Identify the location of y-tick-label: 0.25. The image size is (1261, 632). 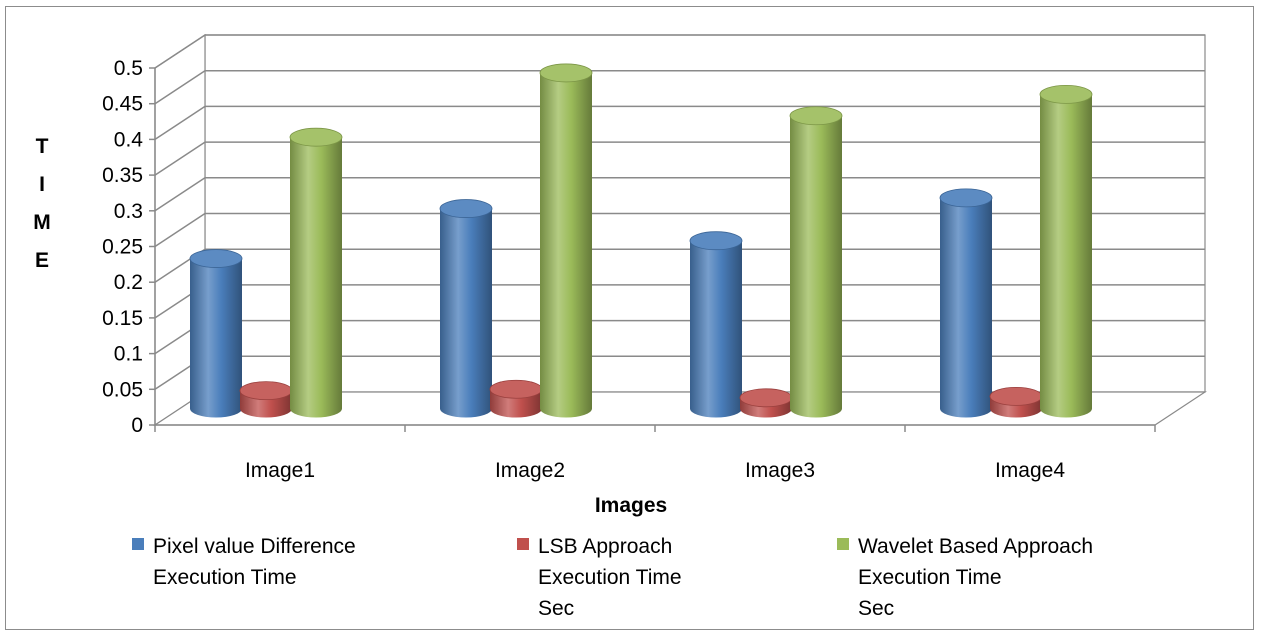
(122, 247).